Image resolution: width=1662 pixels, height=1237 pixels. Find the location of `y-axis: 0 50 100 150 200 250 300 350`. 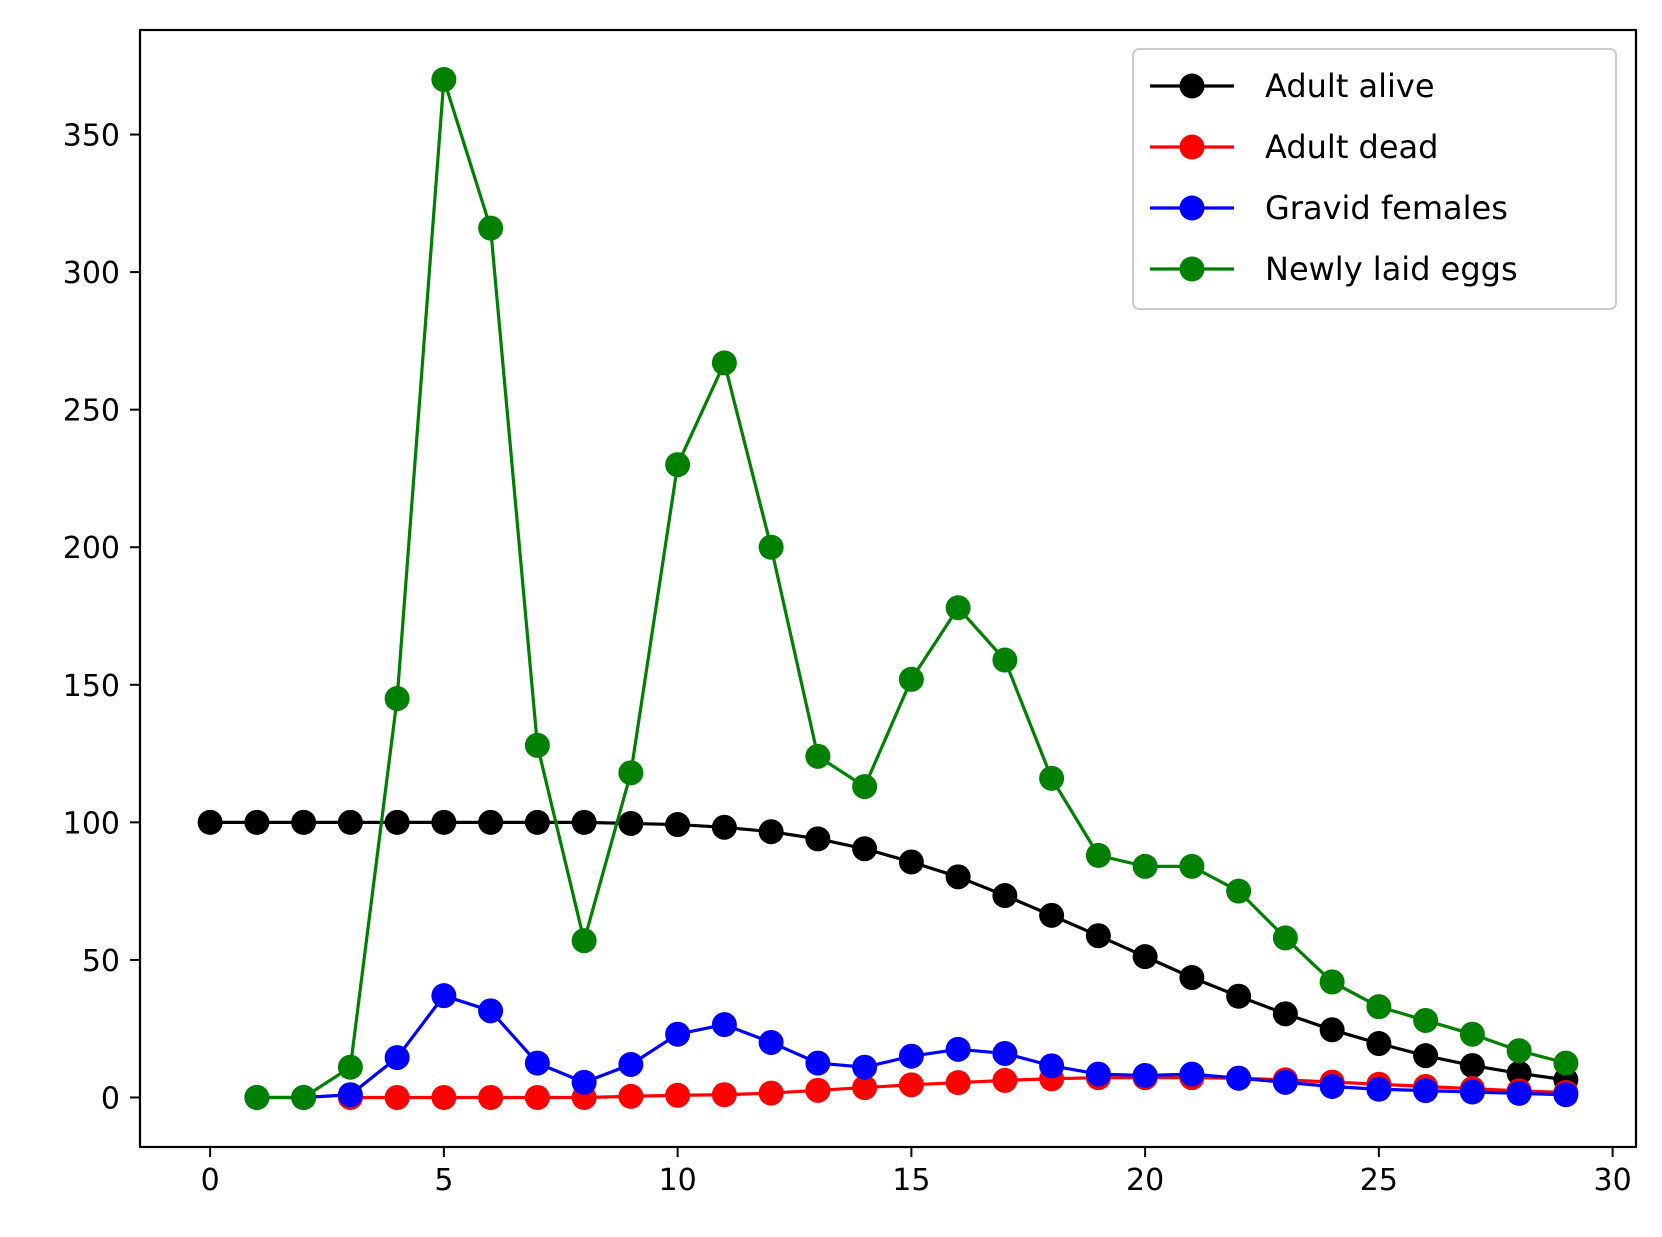

y-axis: 0 50 100 150 200 250 300 350 is located at coordinates (101, 617).